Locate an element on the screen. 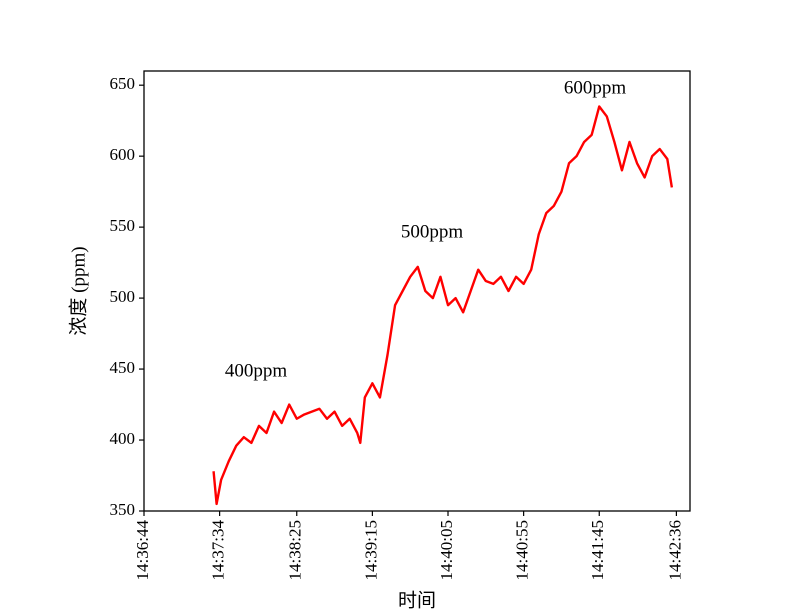 Image resolution: width=800 pixels, height=612 pixels. x-tick-label: 14:38:25 is located at coordinates (295, 550).